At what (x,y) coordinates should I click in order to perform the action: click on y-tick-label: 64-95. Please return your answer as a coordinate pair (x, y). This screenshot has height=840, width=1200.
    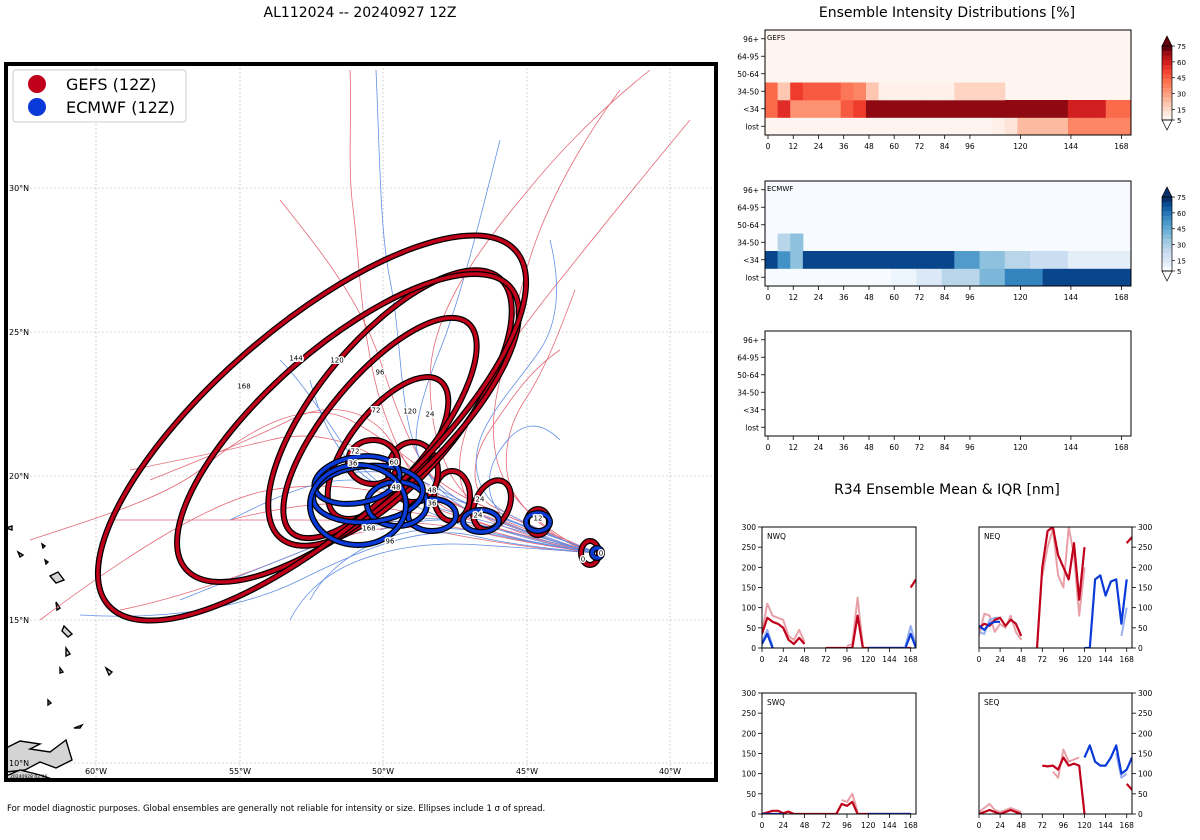
    Looking at the image, I should click on (748, 357).